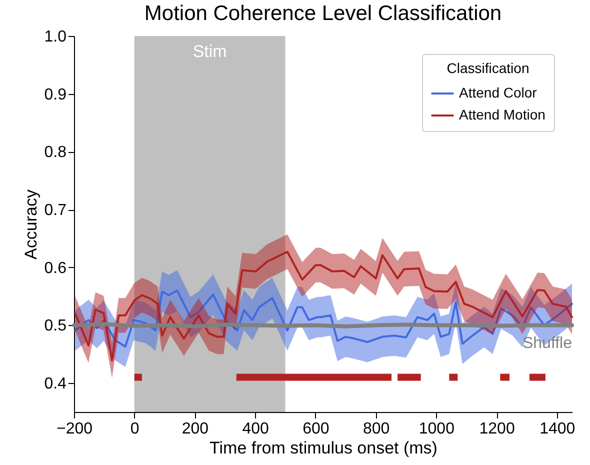 This screenshot has width=590, height=465. I want to click on y-tick-label: 0.8, so click(55, 153).